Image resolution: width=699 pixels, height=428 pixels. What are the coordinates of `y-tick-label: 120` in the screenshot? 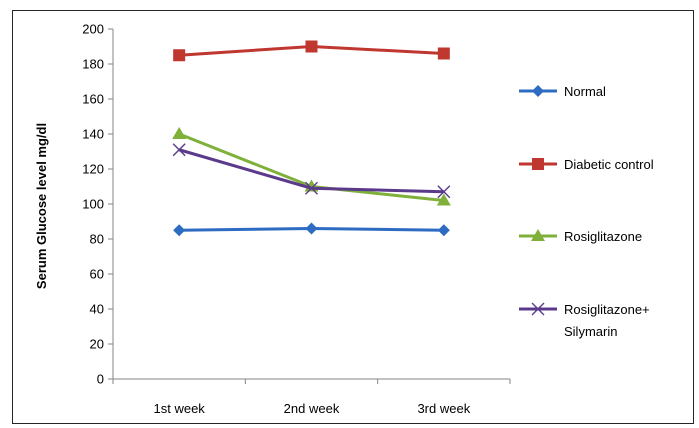 It's located at (93, 169).